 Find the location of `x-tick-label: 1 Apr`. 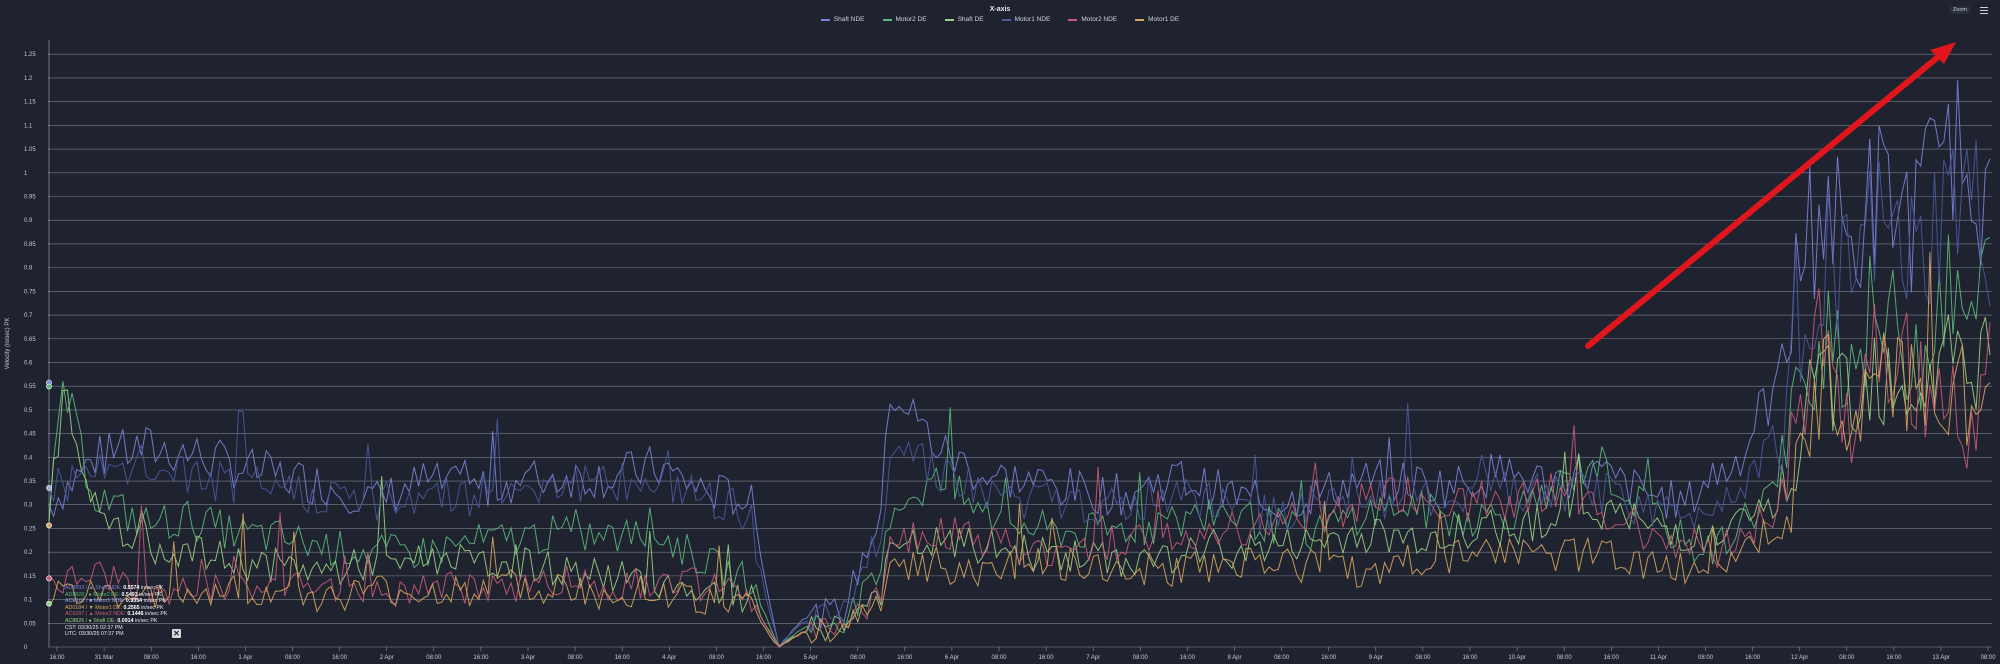

x-tick-label: 1 Apr is located at coordinates (245, 658).